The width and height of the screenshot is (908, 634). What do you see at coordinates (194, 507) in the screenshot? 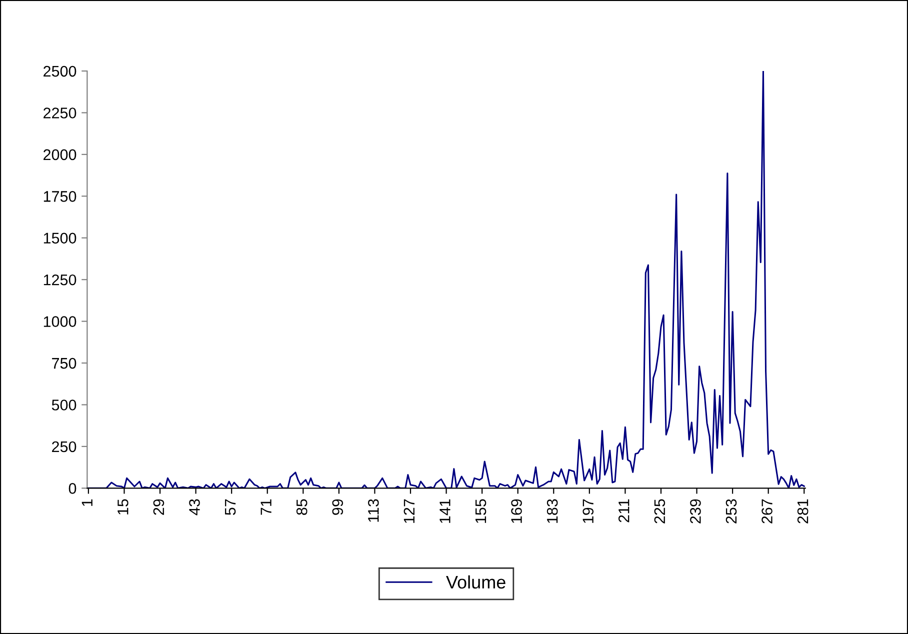
I see `x-tick-label: 43` at bounding box center [194, 507].